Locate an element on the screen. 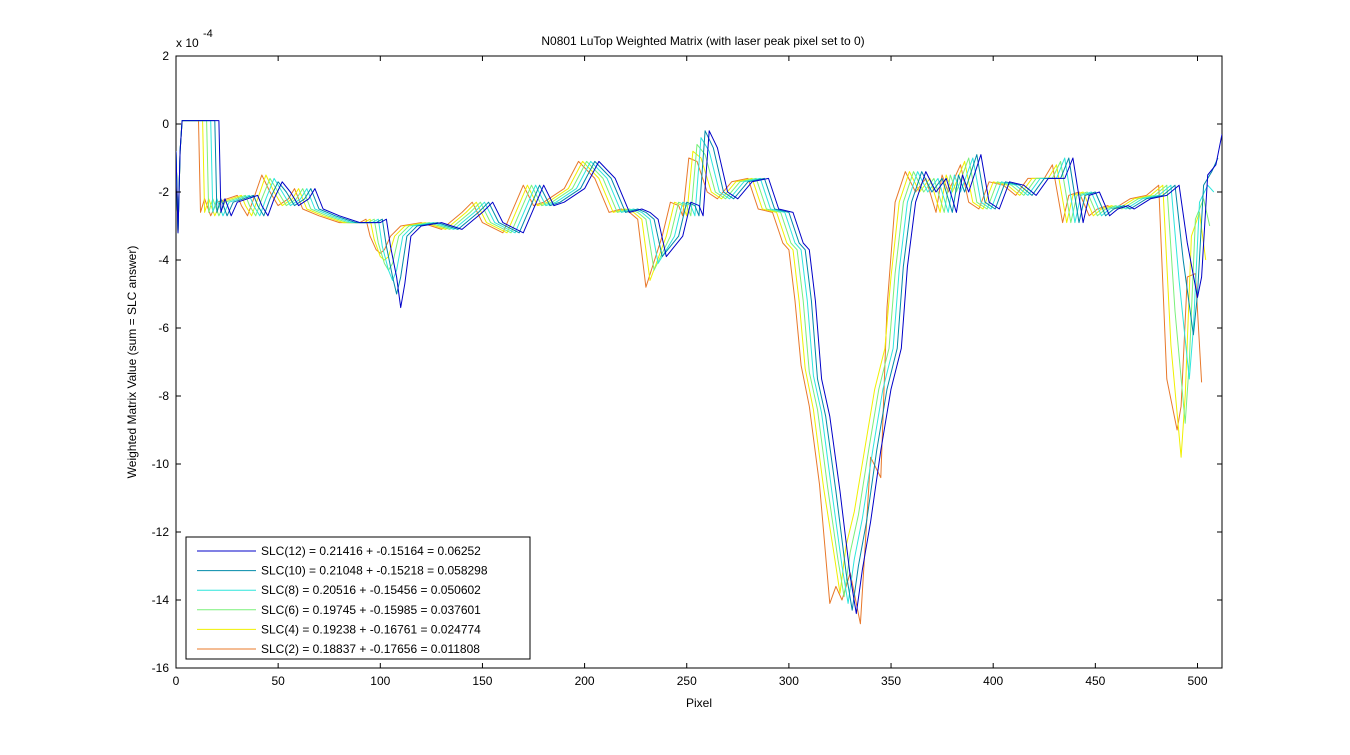 The width and height of the screenshot is (1350, 755). x-tick-label: 300 is located at coordinates (789, 681).